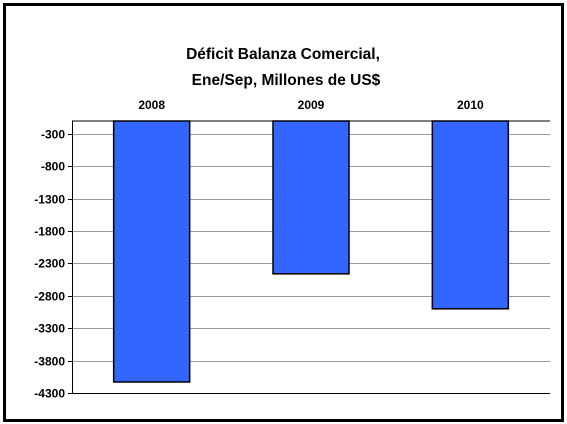 This screenshot has height=424, width=567. I want to click on category-label-2010: 2010, so click(470, 105).